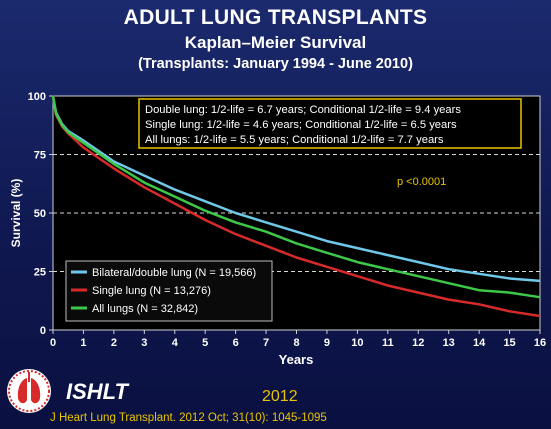 This screenshot has height=429, width=551. Describe the element at coordinates (151, 291) in the screenshot. I see `legend-label-single: Single lung (N = 13,276)` at that location.